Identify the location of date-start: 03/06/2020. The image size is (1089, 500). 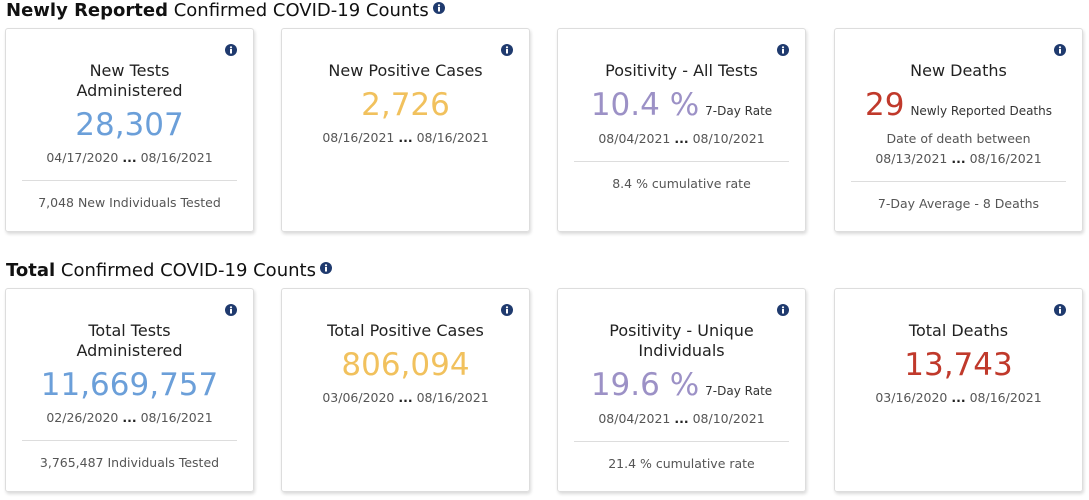
(358, 397).